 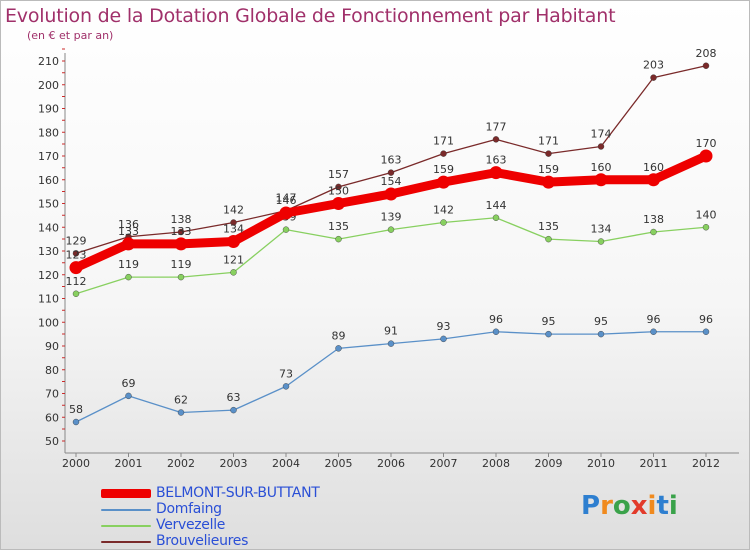 What do you see at coordinates (496, 160) in the screenshot?
I see `data-label: 163` at bounding box center [496, 160].